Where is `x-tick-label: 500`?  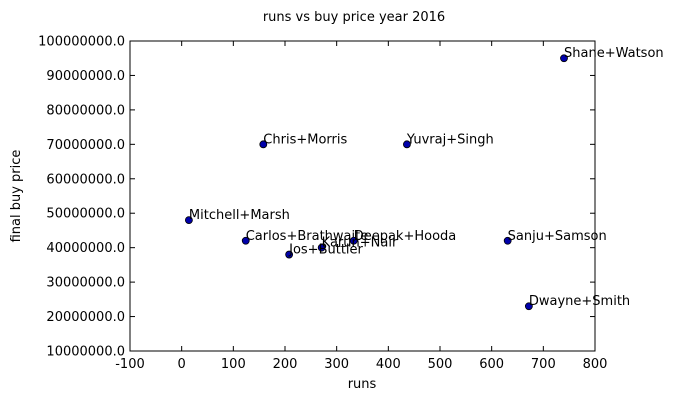
x-tick-label: 500 is located at coordinates (440, 364).